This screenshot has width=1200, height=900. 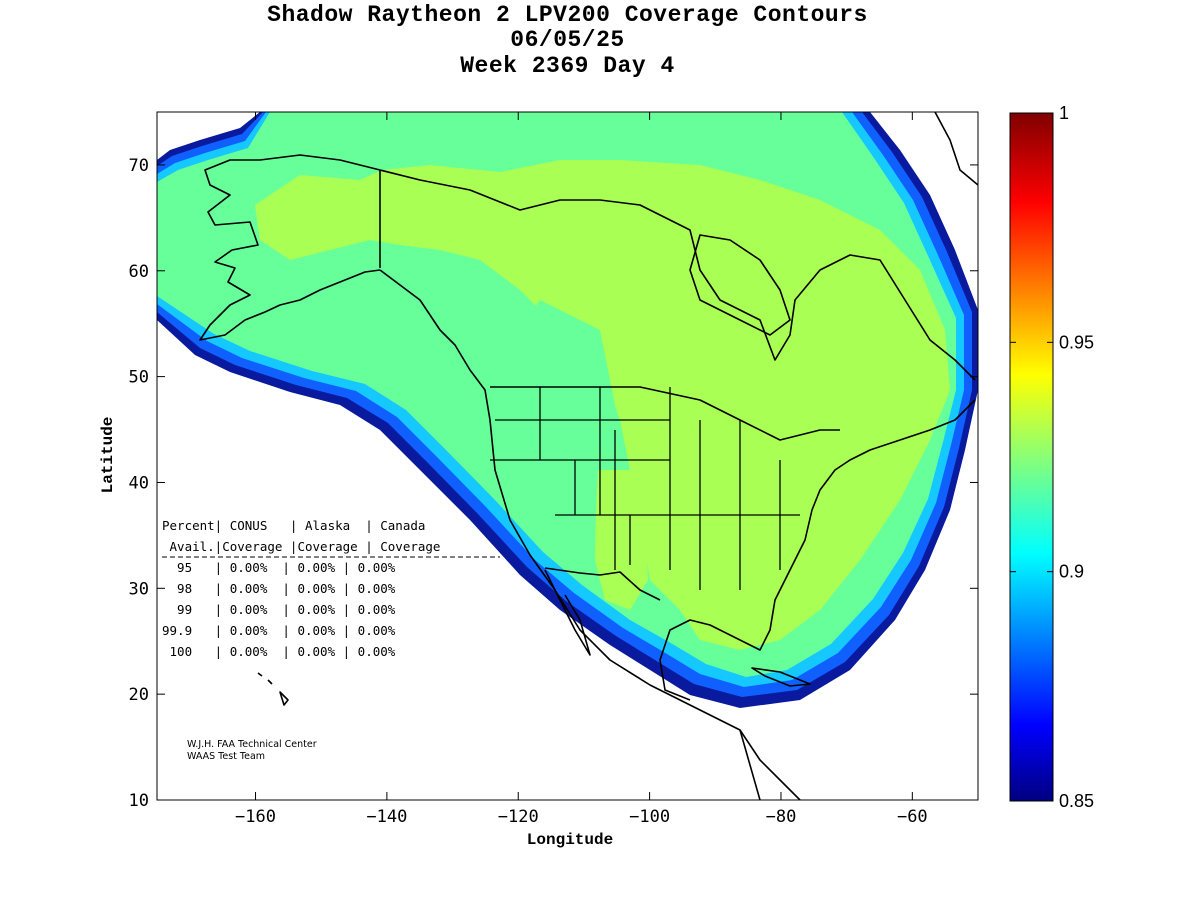 What do you see at coordinates (273, 689) in the screenshot?
I see `coast-hawaii` at bounding box center [273, 689].